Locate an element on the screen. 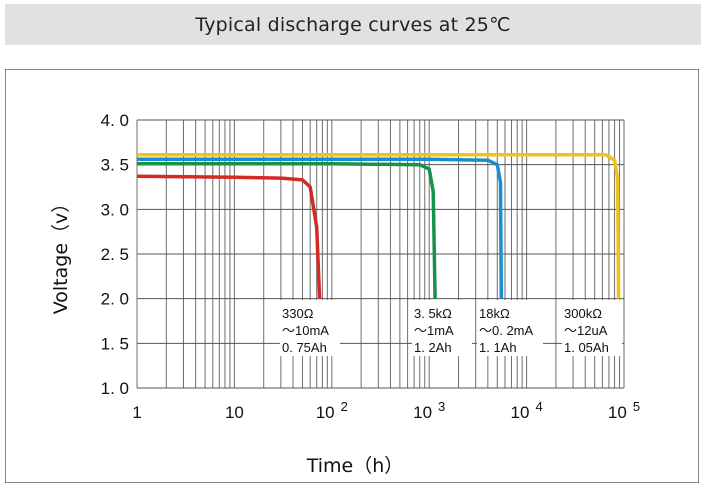  series-annotation-line: ～12uA is located at coordinates (586, 330).